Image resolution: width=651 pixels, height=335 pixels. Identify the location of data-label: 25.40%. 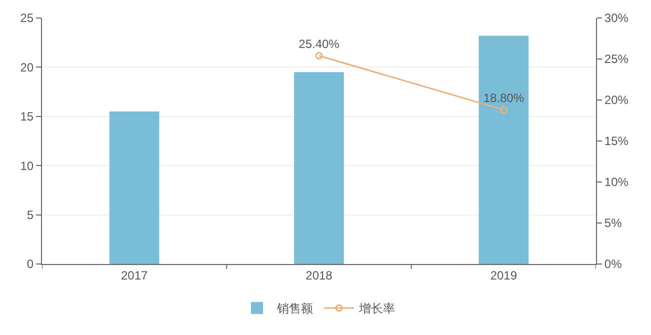
(319, 43).